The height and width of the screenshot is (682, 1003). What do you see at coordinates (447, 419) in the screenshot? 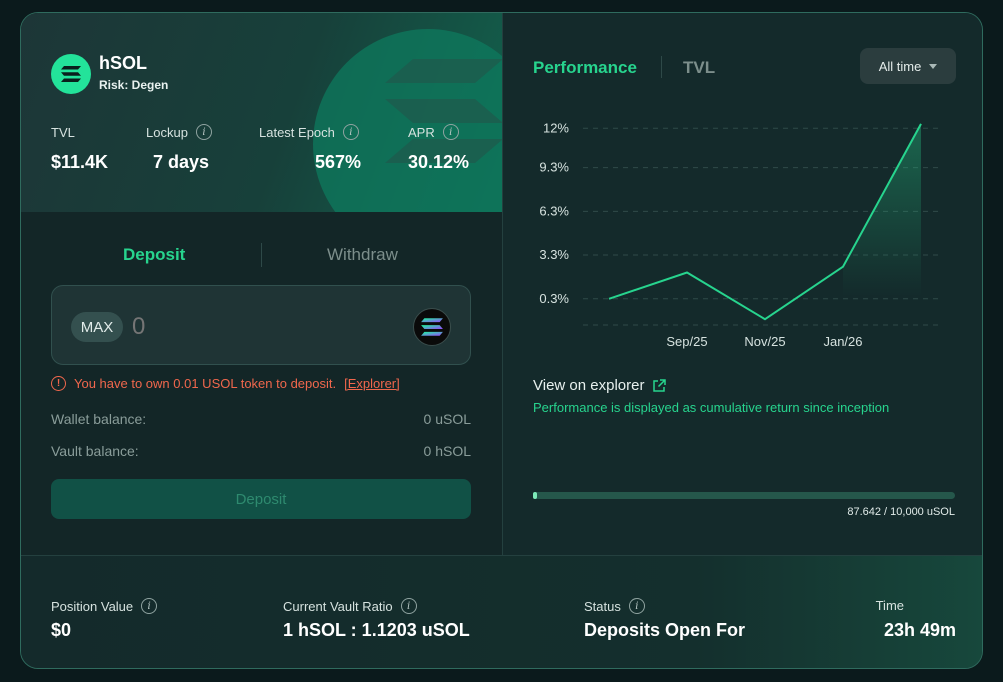
I see `wallet-balance-value: 0 uSOL` at bounding box center [447, 419].